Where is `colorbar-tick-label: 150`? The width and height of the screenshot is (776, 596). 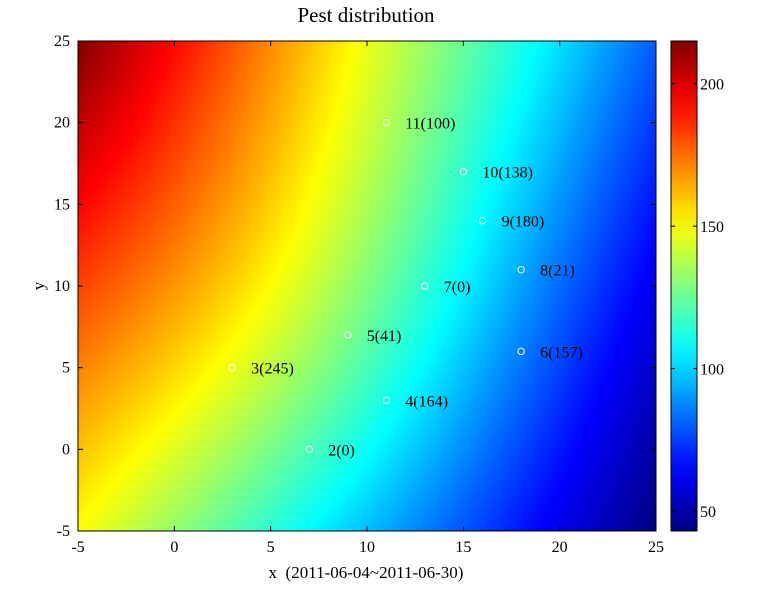 colorbar-tick-label: 150 is located at coordinates (712, 227).